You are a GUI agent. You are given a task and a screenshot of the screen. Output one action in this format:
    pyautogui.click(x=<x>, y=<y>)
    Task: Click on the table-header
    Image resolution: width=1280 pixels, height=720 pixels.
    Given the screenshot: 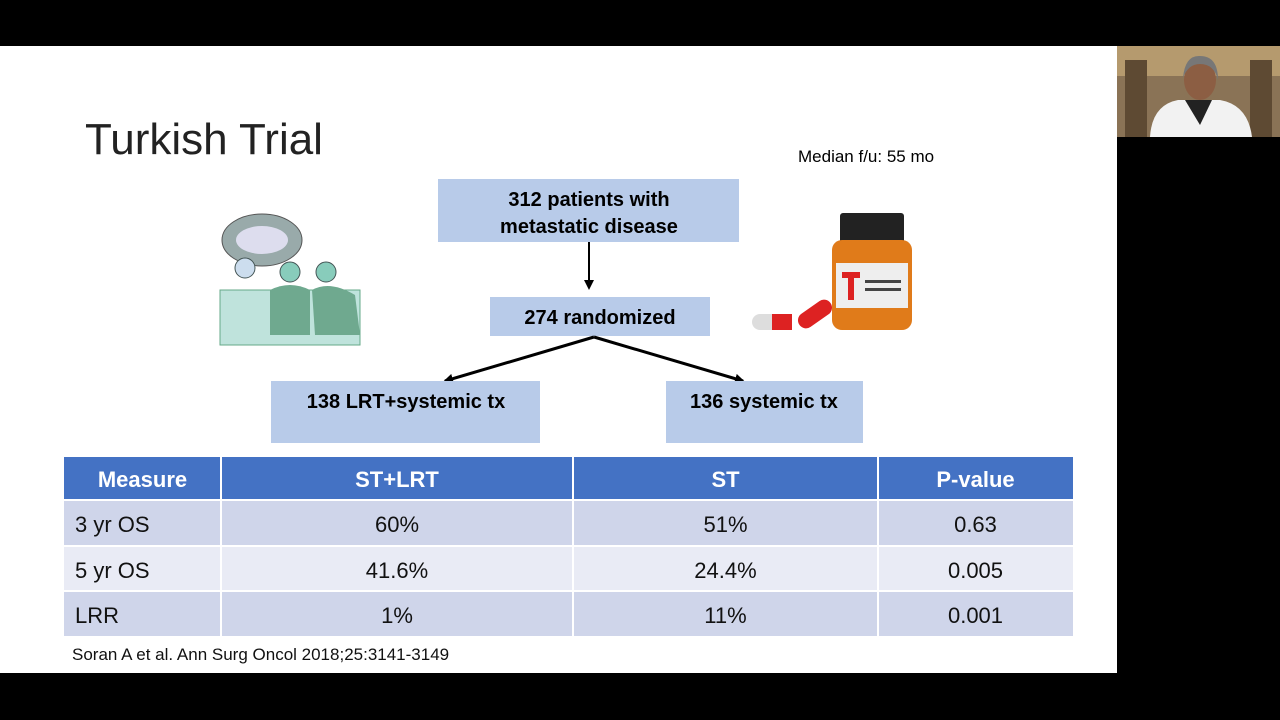 What is the action you would take?
    pyautogui.click(x=568, y=478)
    